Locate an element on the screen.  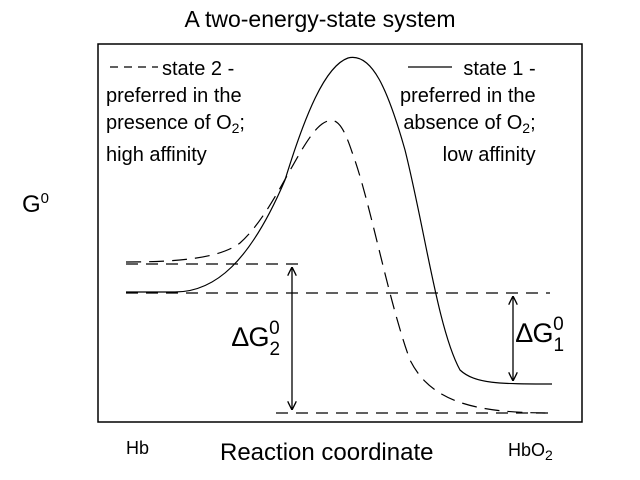
state1-legend-line3: absence of O2; is located at coordinates (468, 126).